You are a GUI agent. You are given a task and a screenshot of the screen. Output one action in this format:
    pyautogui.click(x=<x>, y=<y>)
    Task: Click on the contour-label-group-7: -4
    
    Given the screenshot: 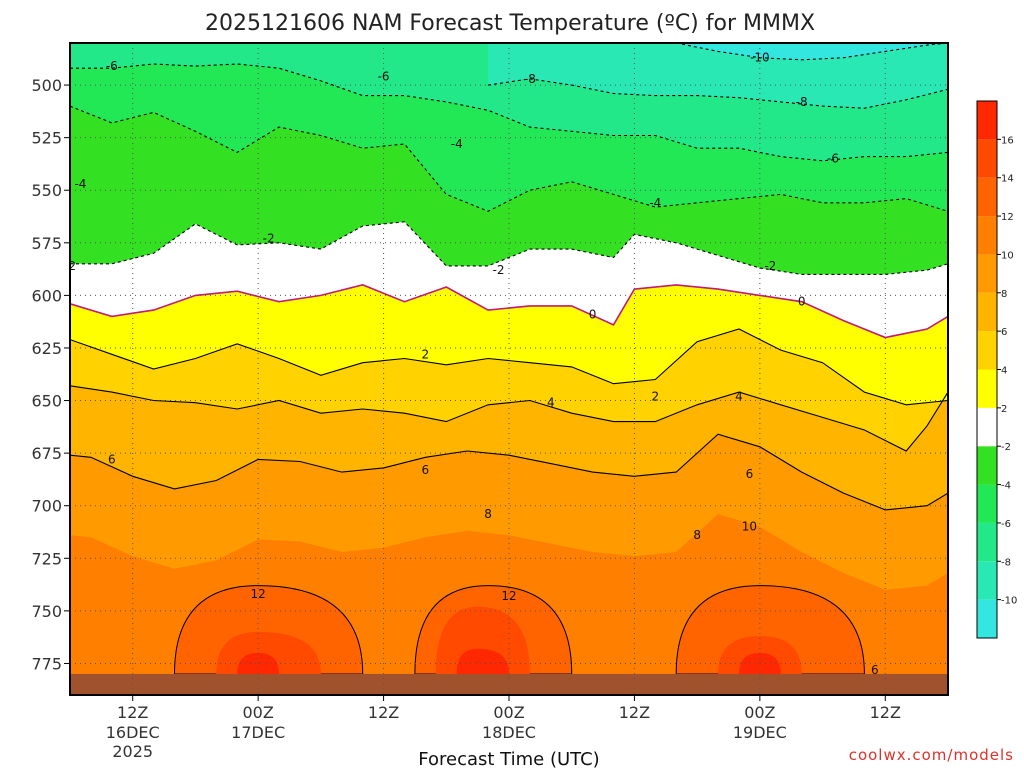 What is the action you would take?
    pyautogui.click(x=80, y=184)
    